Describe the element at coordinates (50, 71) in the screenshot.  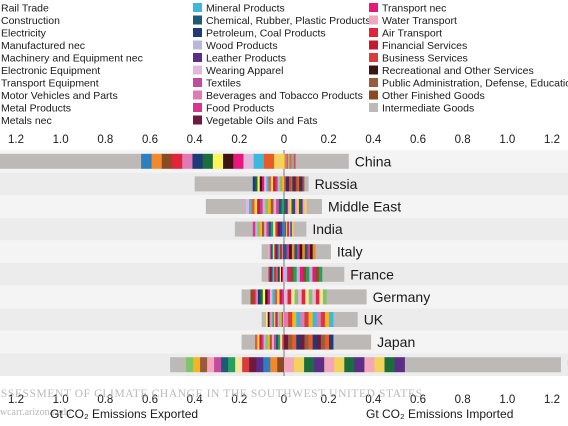
I see `legend-label: Electronic Equipment` at that location.